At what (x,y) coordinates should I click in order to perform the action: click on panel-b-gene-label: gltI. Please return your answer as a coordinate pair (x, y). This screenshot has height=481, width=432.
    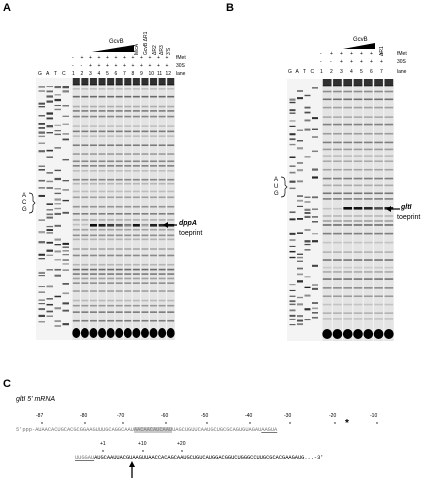
    Looking at the image, I should click on (406, 207).